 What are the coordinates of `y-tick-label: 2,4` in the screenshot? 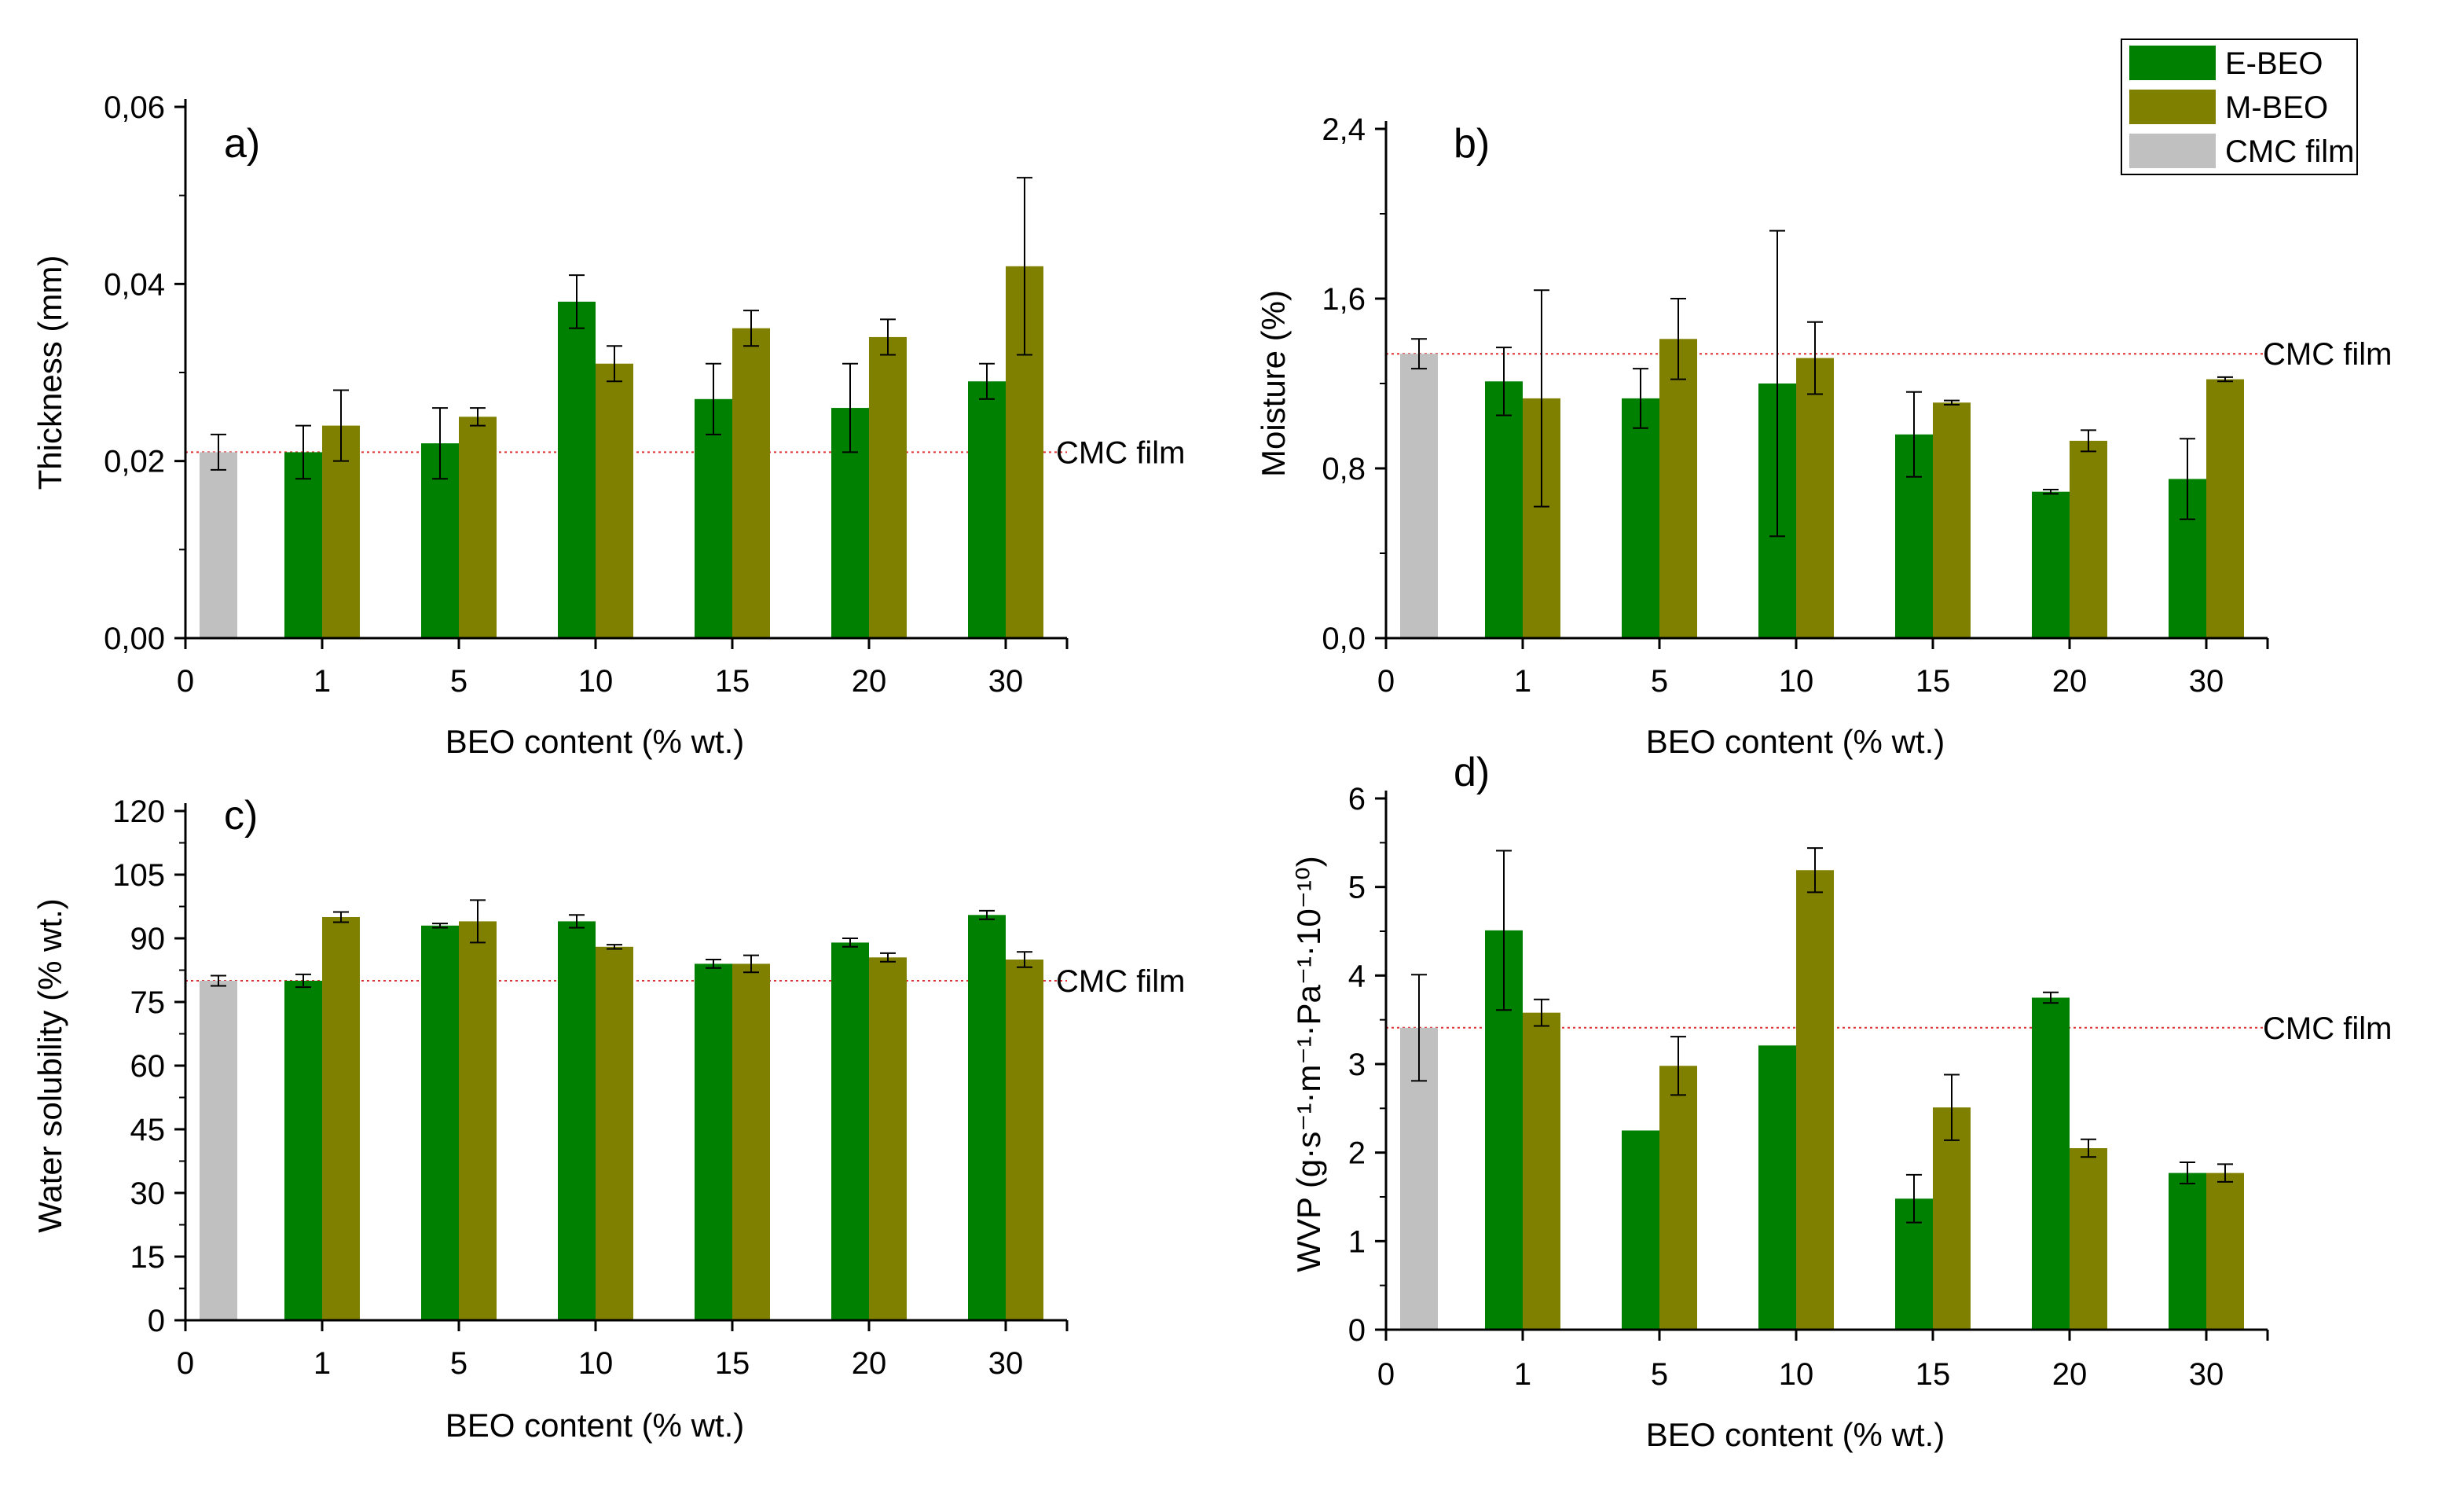 It's located at (1344, 129).